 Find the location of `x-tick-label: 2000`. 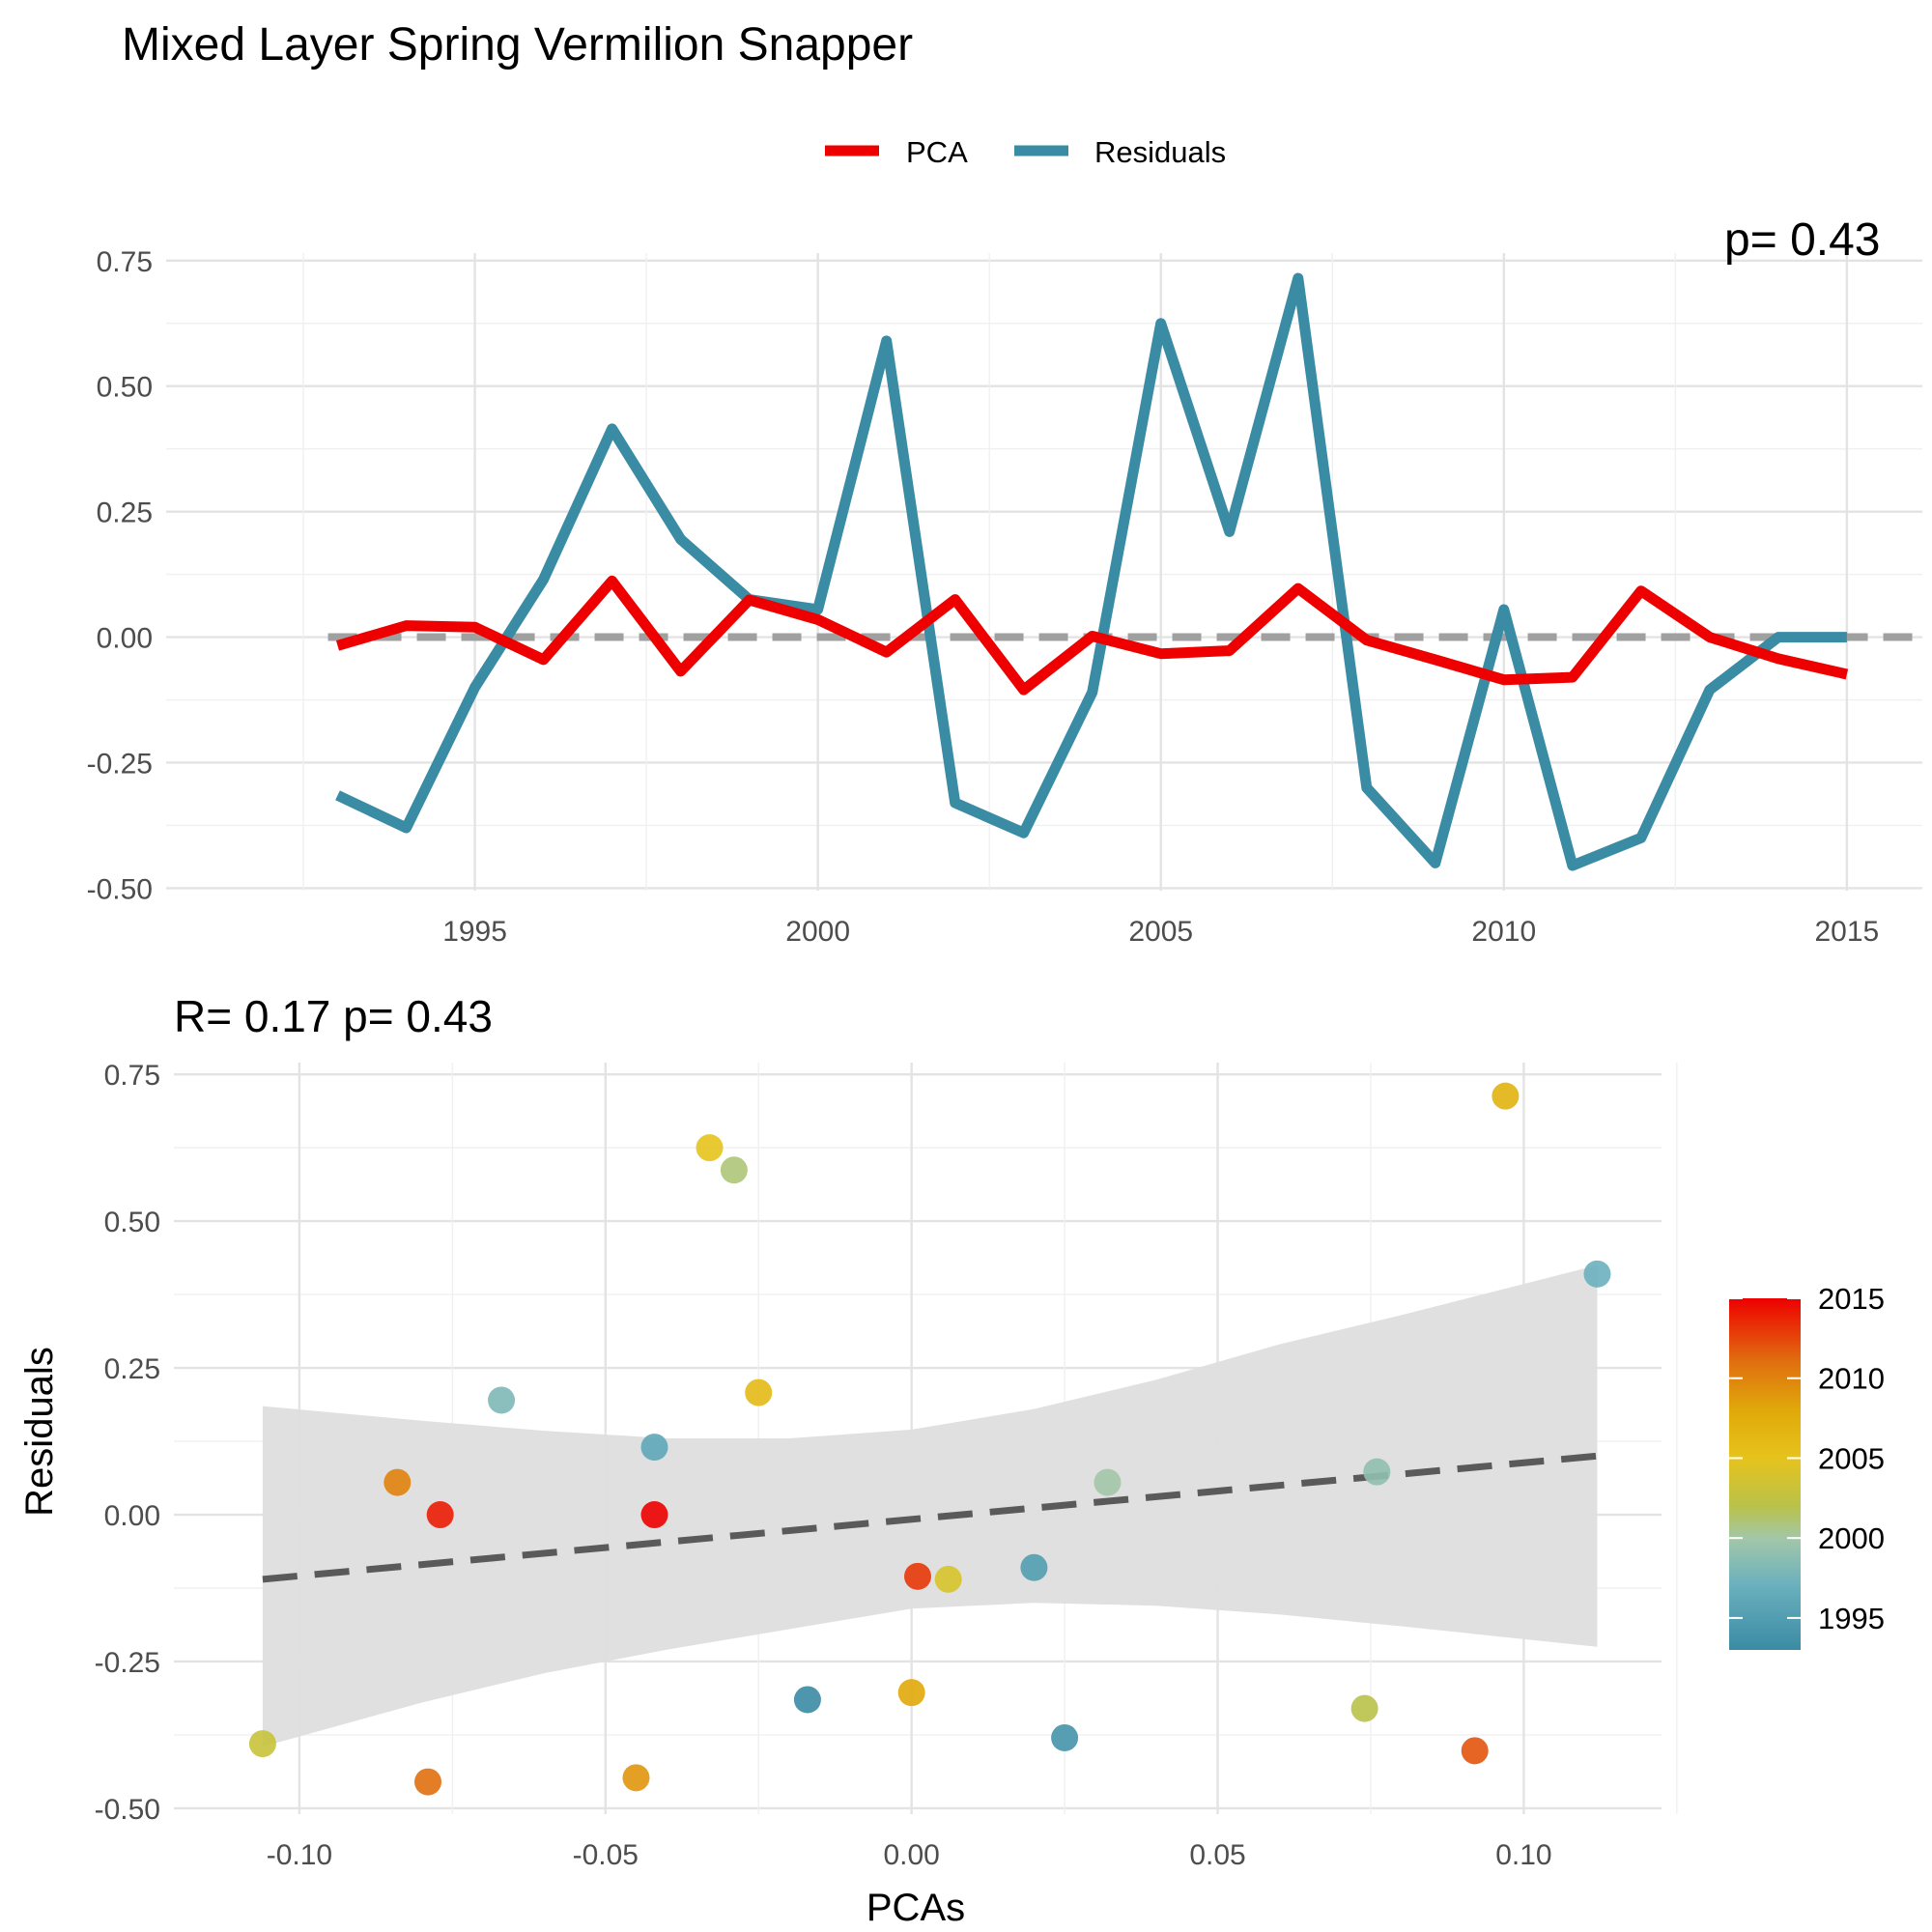

x-tick-label: 2000 is located at coordinates (817, 932).